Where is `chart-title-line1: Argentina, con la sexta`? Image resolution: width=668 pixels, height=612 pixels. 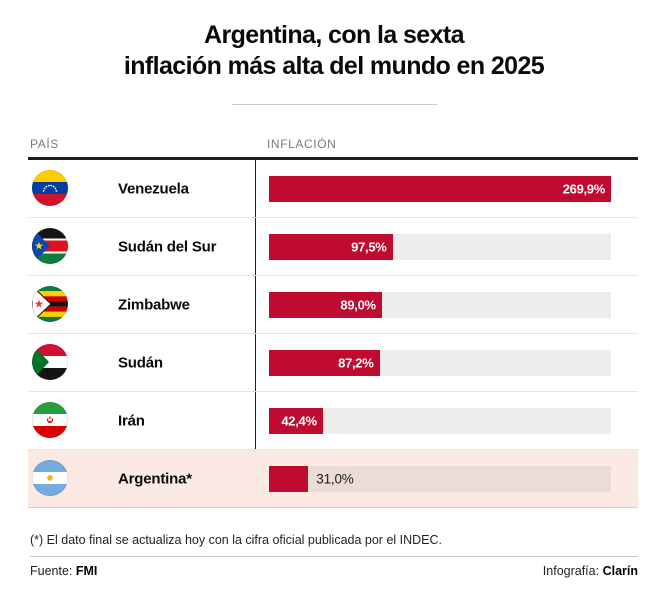 chart-title-line1: Argentina, con la sexta is located at coordinates (334, 35).